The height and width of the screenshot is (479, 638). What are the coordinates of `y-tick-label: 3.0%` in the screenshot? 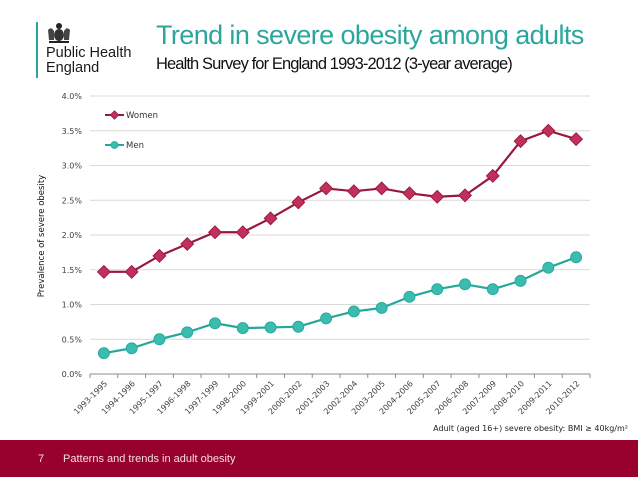 It's located at (72, 166).